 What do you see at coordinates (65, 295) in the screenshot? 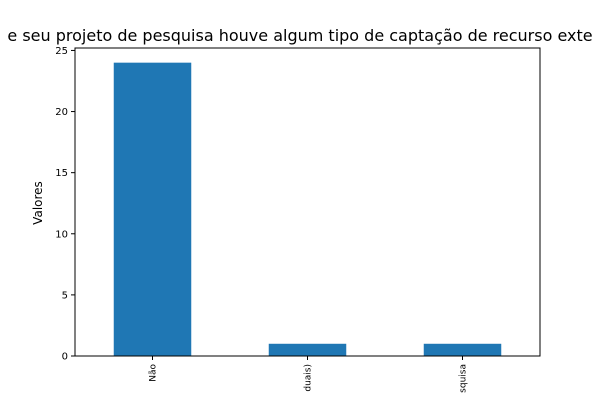
I see `y-tick-label: 5` at bounding box center [65, 295].